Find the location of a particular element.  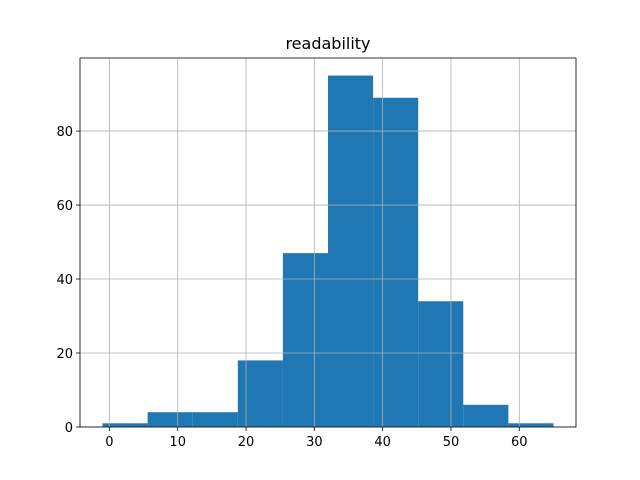

x-tick-label: 60 is located at coordinates (519, 442).